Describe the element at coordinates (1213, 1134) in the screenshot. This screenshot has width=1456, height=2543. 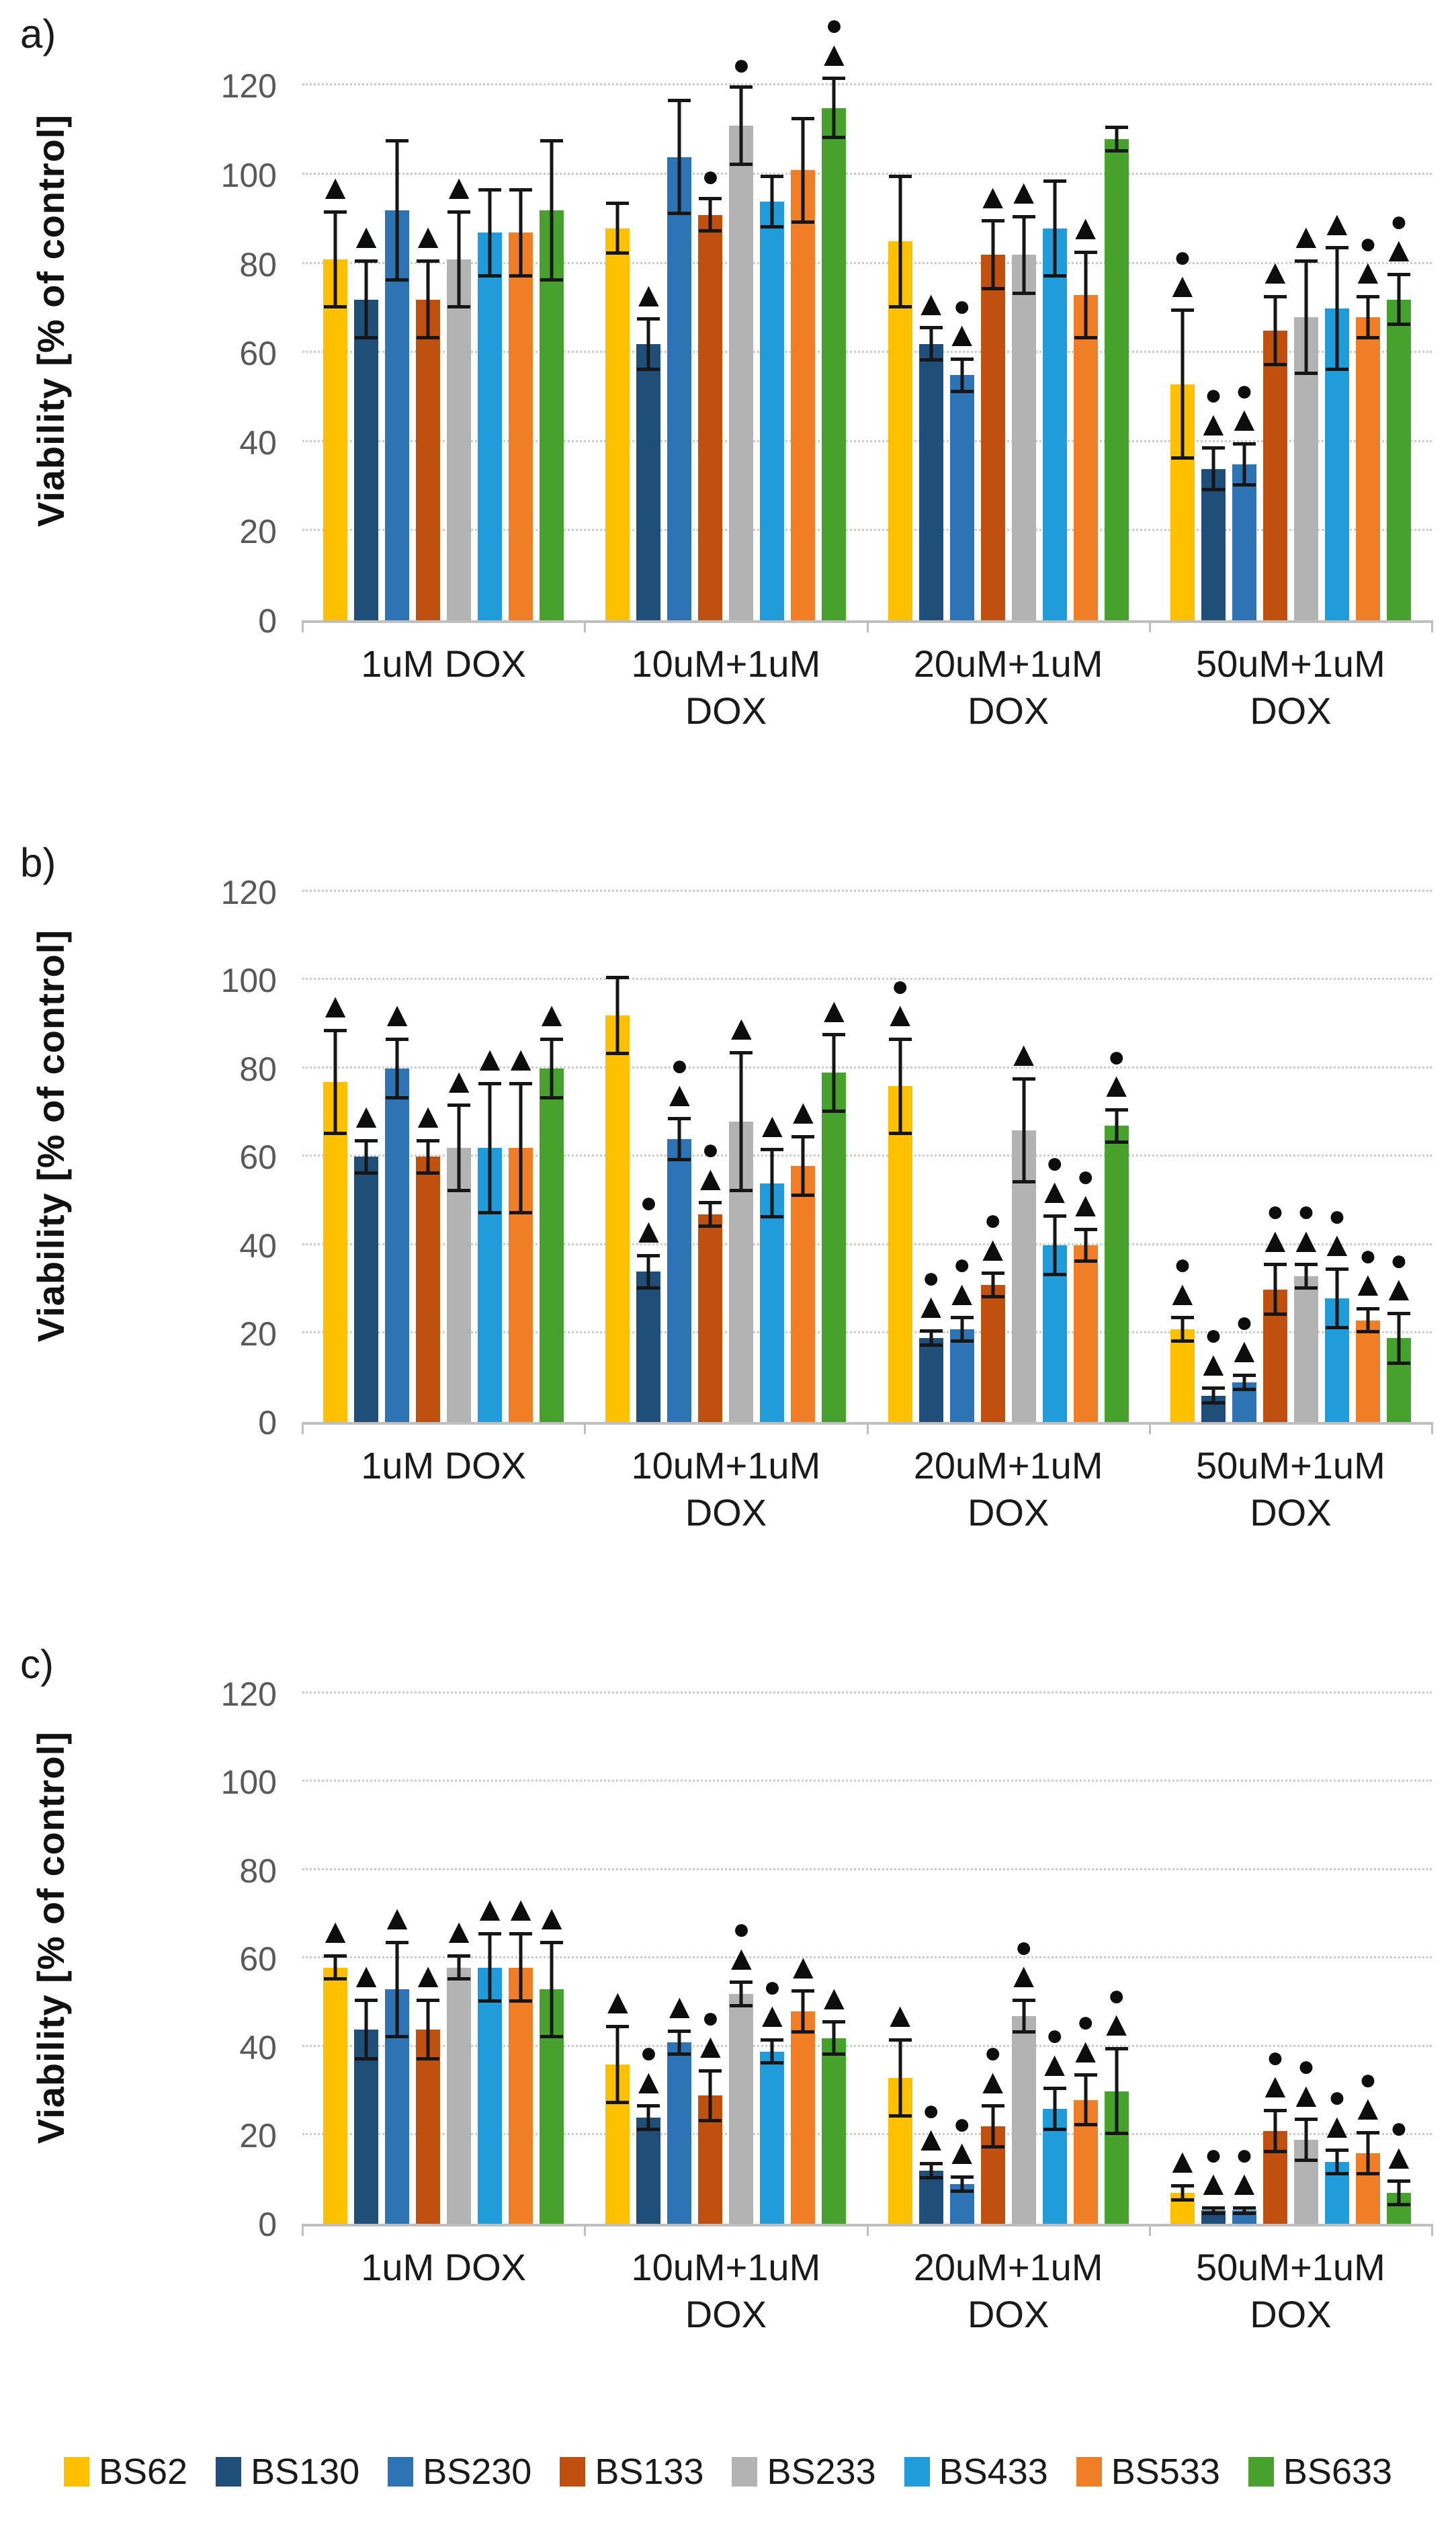
I see `barwrap-BS130: ● ▲` at that location.